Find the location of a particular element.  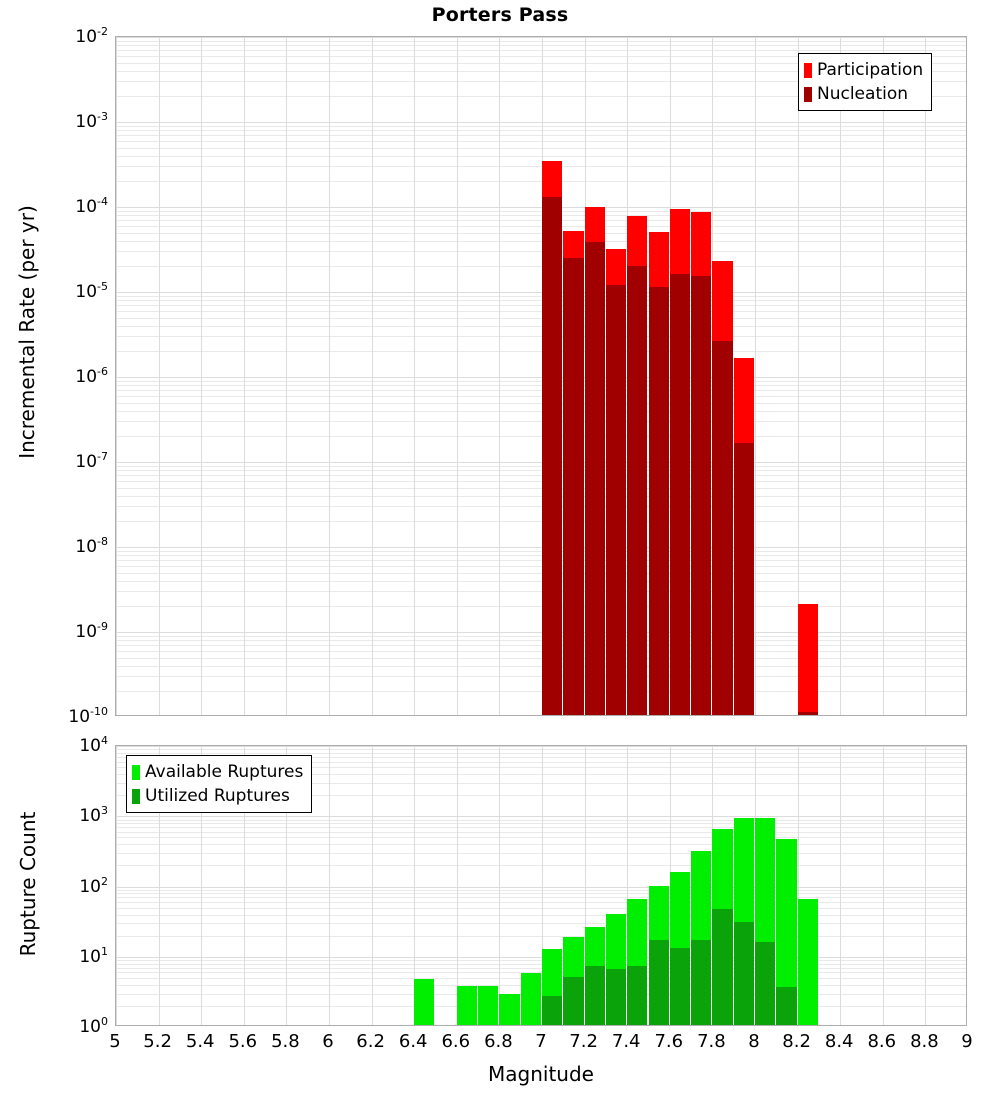

y-axis-tick-label: 10⁻⁹ is located at coordinates (91, 631).